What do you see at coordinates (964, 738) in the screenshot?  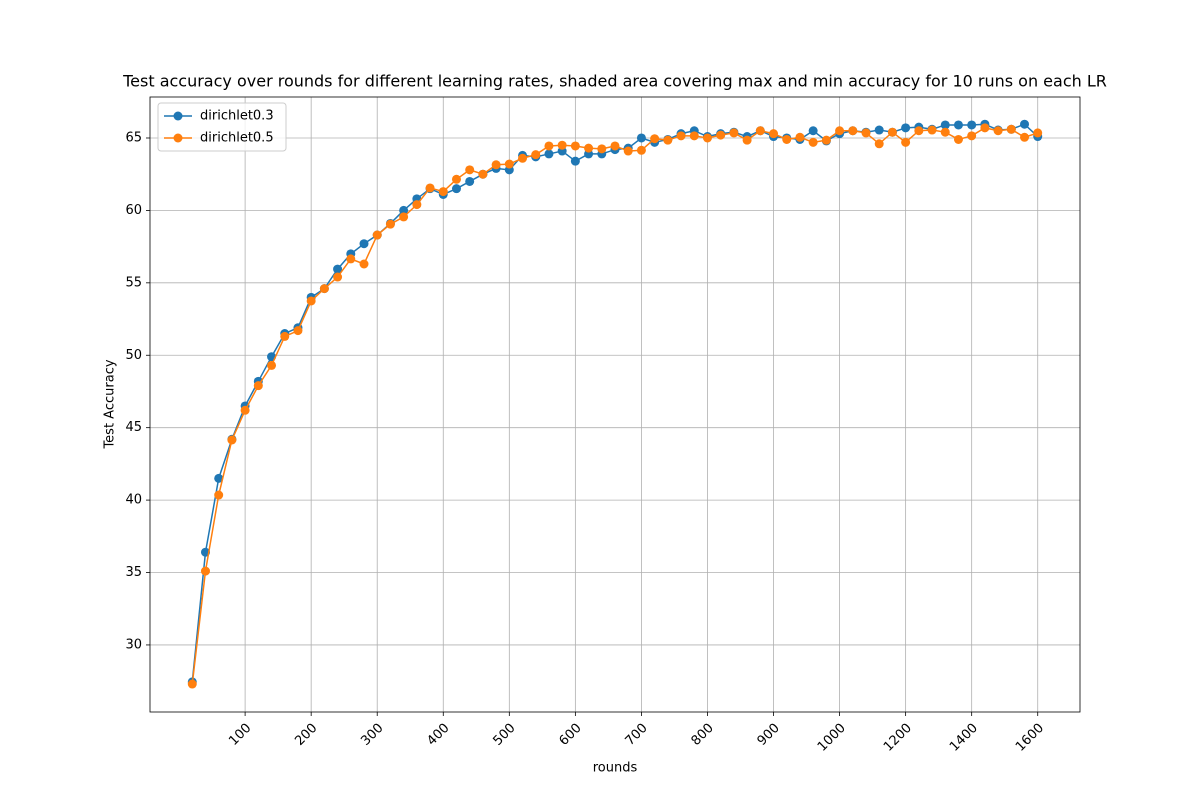 I see `x-tick-label: 1400` at bounding box center [964, 738].